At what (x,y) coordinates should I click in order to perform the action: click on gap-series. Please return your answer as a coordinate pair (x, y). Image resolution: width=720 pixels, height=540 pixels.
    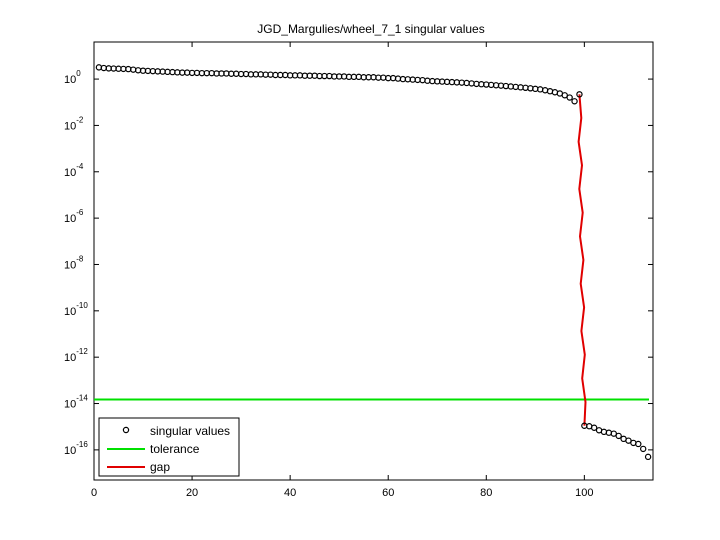
    Looking at the image, I should click on (582, 260).